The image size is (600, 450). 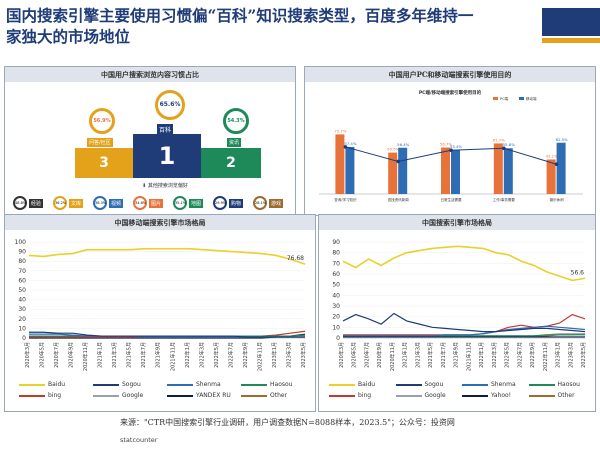 I want to click on other-label: 游戏, so click(x=276, y=203).